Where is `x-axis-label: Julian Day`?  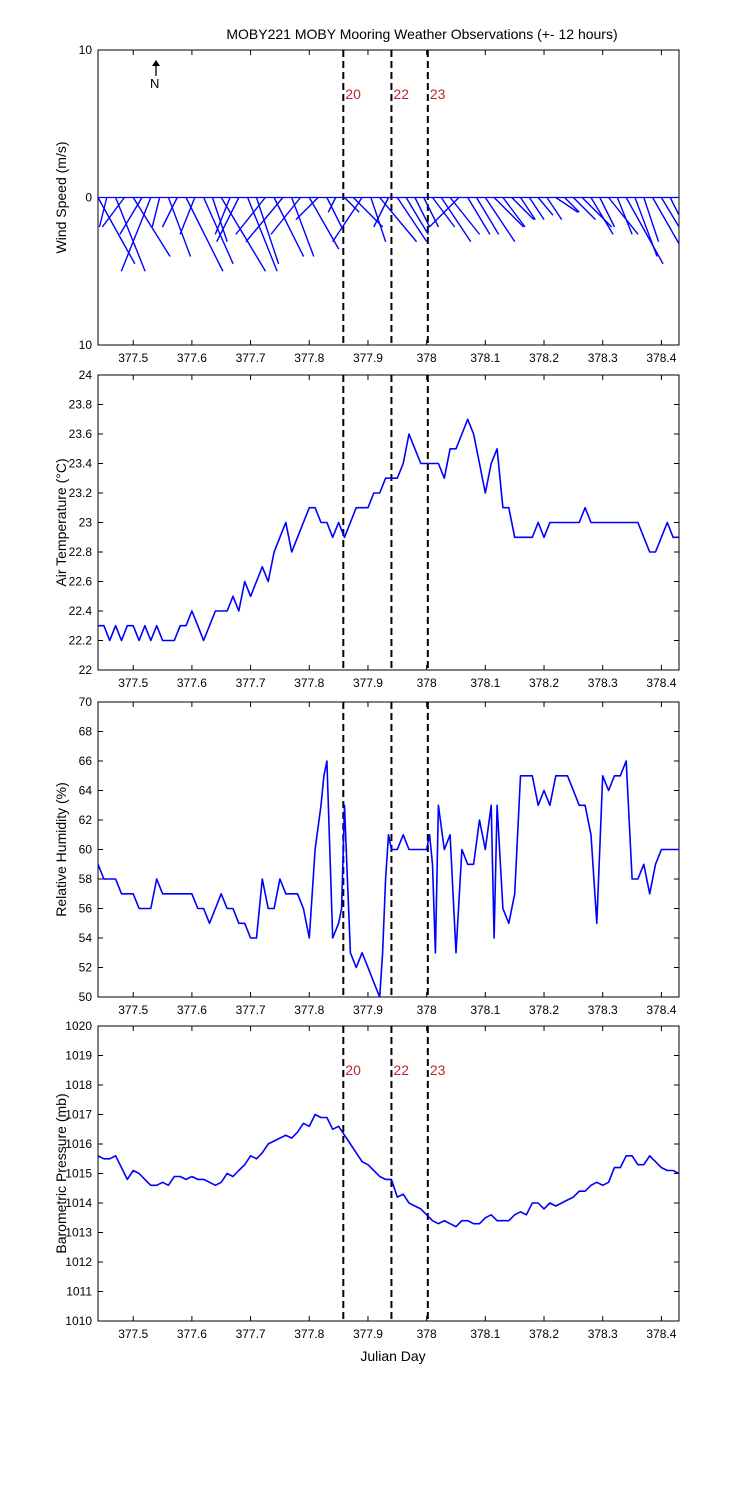 x-axis-label: Julian Day is located at coordinates (392, 1356).